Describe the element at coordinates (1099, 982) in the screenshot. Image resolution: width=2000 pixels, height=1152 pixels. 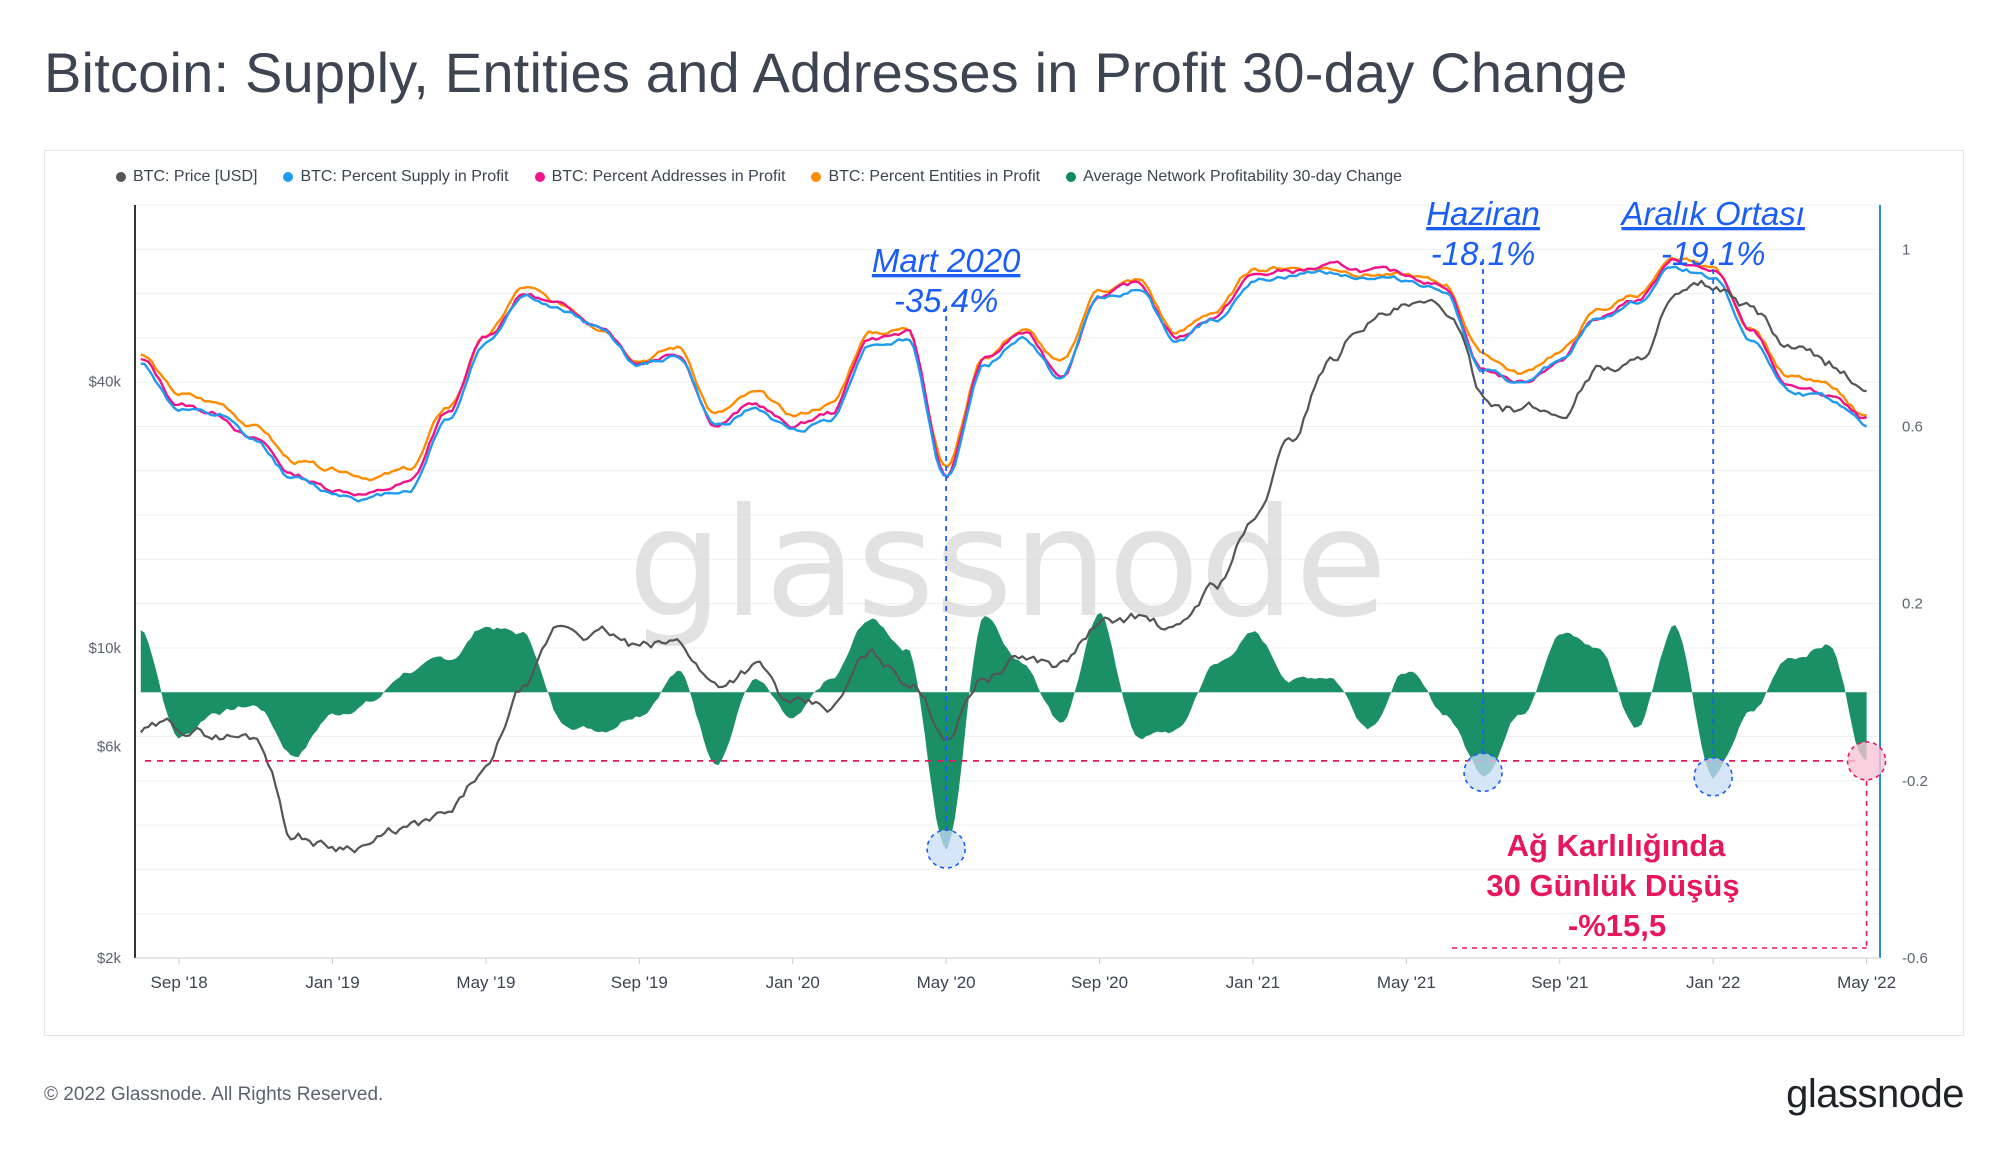
I see `x-axis-tick-label: Sep '20` at that location.